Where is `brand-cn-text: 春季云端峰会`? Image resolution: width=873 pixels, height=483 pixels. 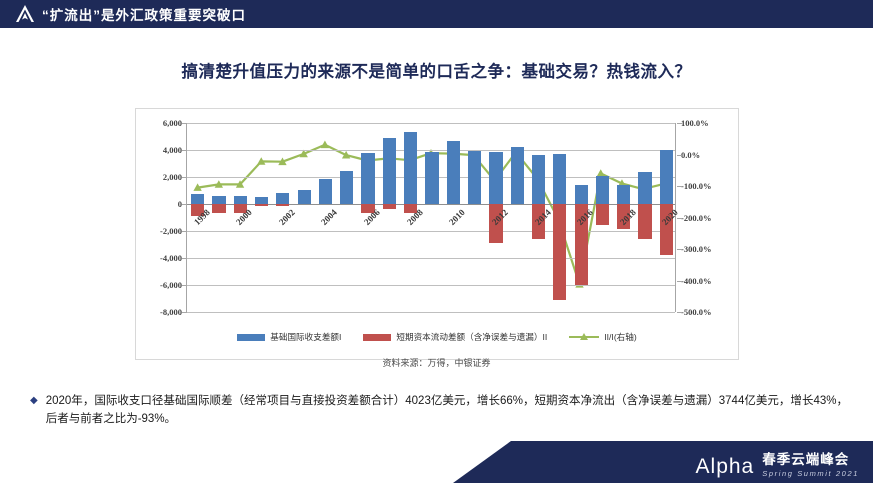 brand-cn-text: 春季云端峰会 is located at coordinates (806, 459).